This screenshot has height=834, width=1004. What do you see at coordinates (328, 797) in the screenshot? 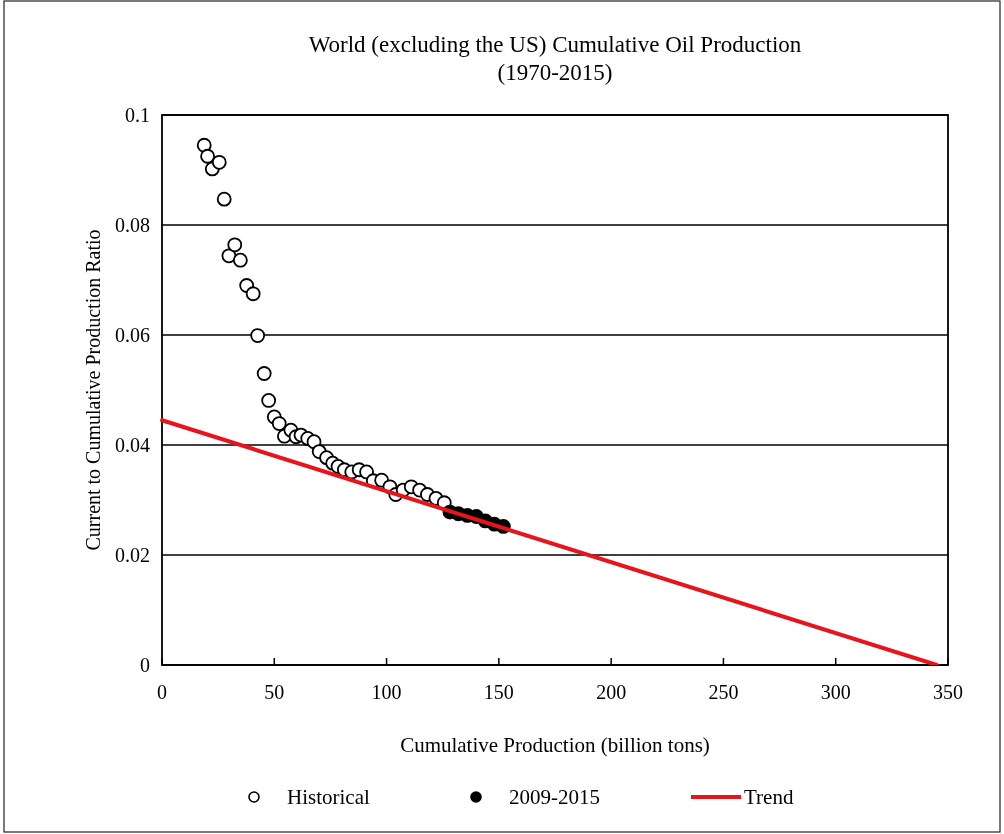
I see `legend-label: Historical` at bounding box center [328, 797].